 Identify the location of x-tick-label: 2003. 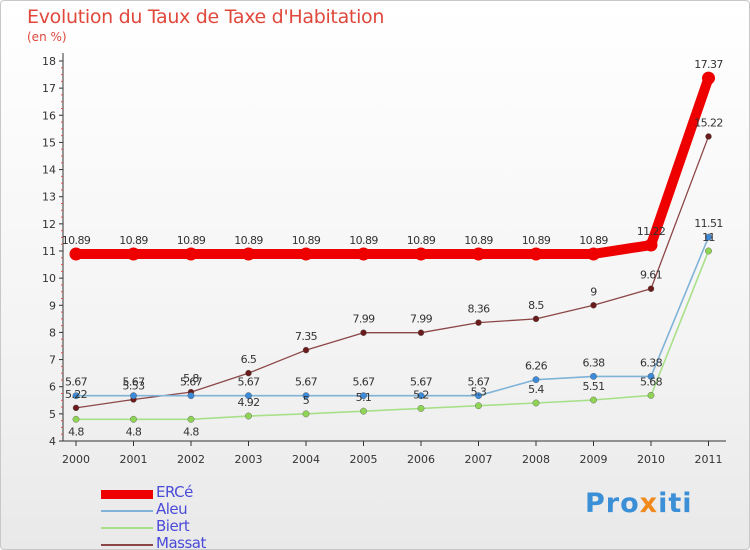
(249, 459).